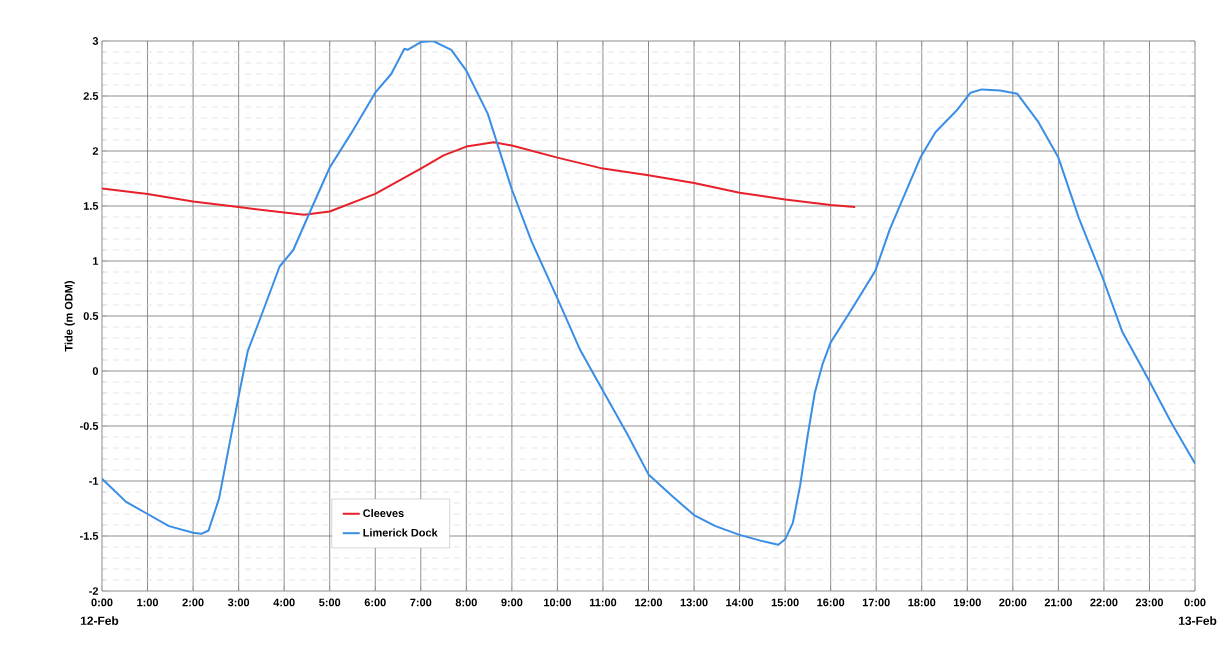 The image size is (1219, 657). I want to click on x-tick-label: 17:00, so click(876, 602).